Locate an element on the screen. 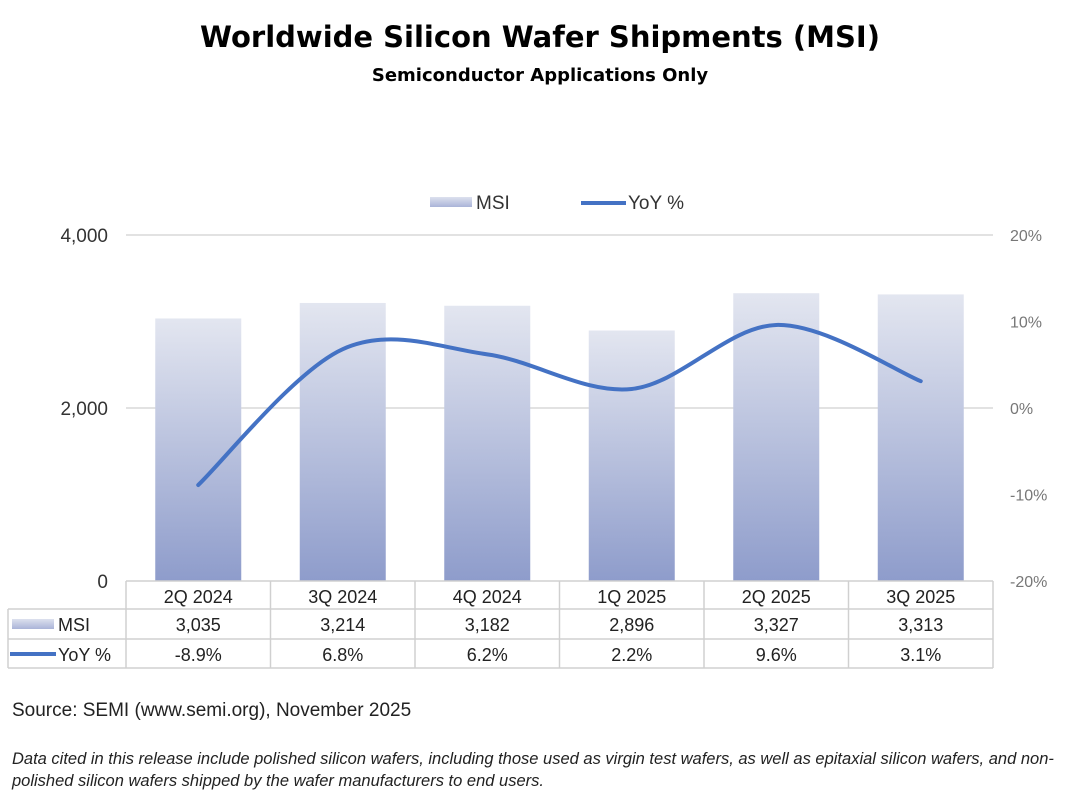  y-right-tick-label: 0% is located at coordinates (1021, 409).